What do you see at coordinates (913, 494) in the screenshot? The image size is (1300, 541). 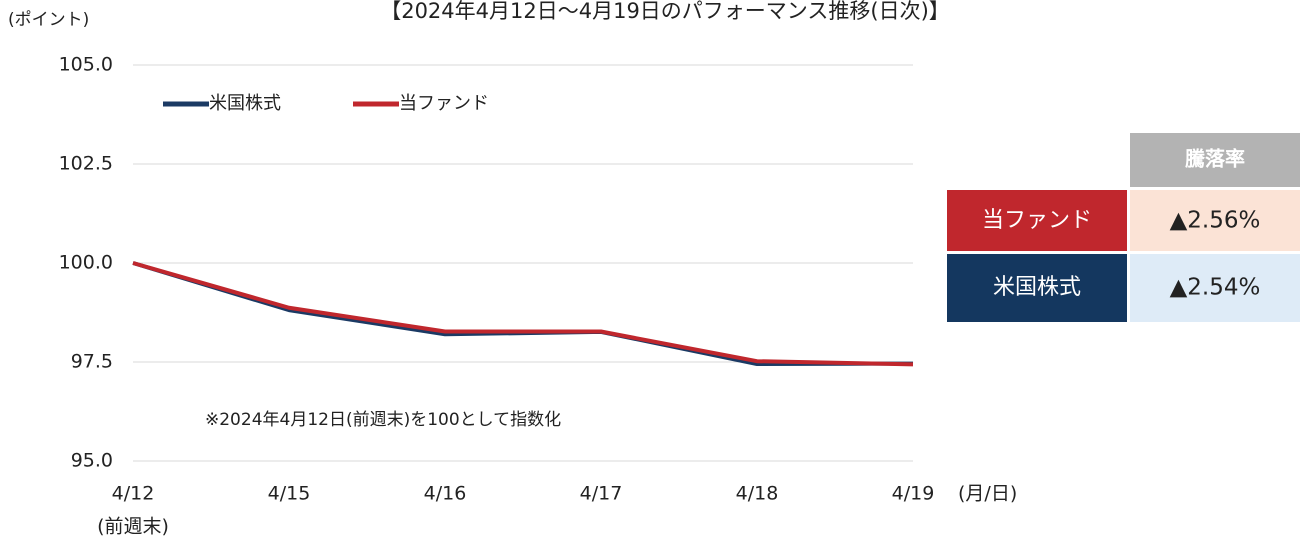 I see `x-tick-label: 4/19` at bounding box center [913, 494].